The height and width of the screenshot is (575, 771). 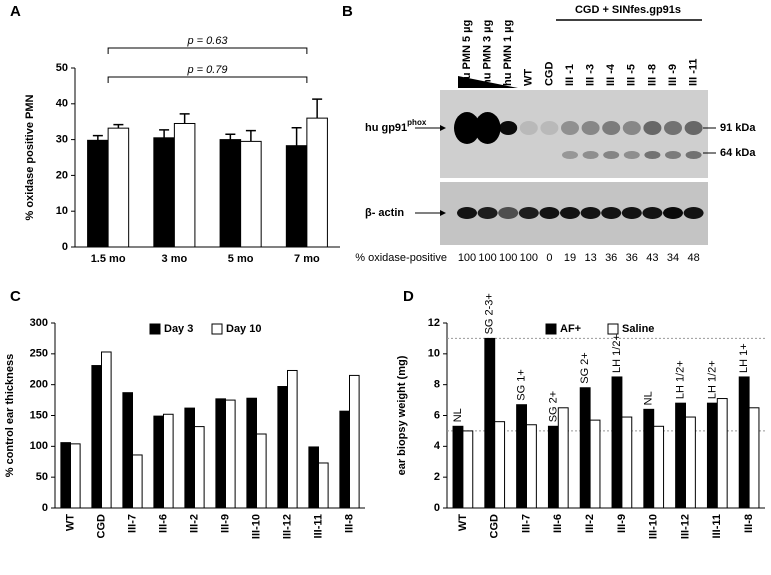 What do you see at coordinates (194, 523) in the screenshot?
I see `x-tick-label: III-2` at bounding box center [194, 523].